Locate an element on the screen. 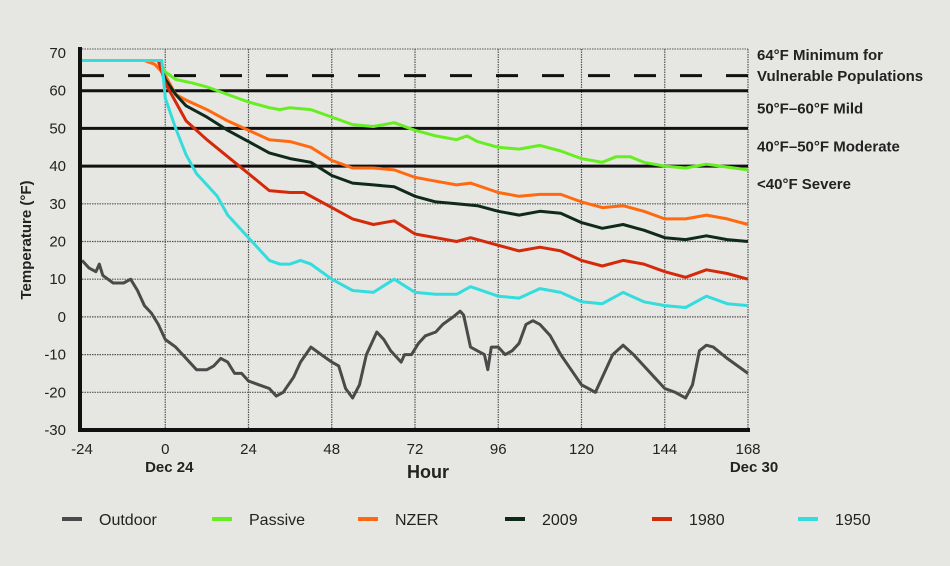 The image size is (950, 566). y-tick-label: 50 is located at coordinates (57, 128).